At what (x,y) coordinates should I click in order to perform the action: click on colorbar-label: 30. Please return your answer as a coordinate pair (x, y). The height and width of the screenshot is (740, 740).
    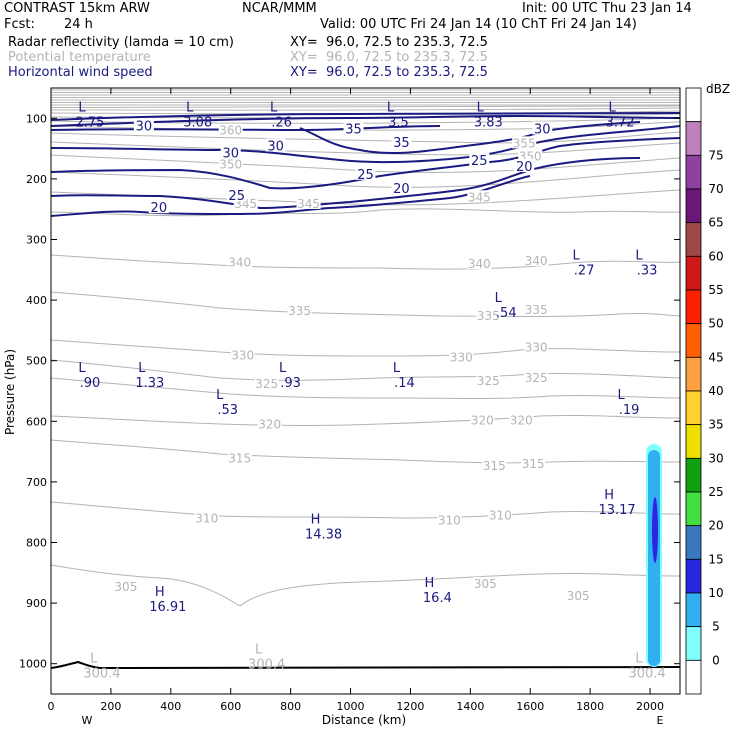
    Looking at the image, I should click on (715, 458).